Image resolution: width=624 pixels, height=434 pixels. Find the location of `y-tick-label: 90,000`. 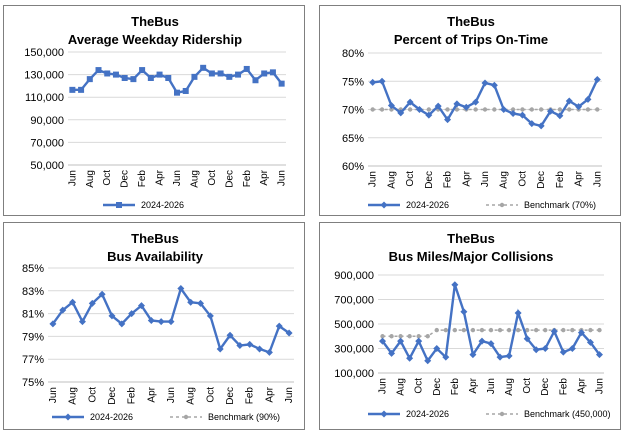

y-tick-label: 90,000 is located at coordinates (47, 121).